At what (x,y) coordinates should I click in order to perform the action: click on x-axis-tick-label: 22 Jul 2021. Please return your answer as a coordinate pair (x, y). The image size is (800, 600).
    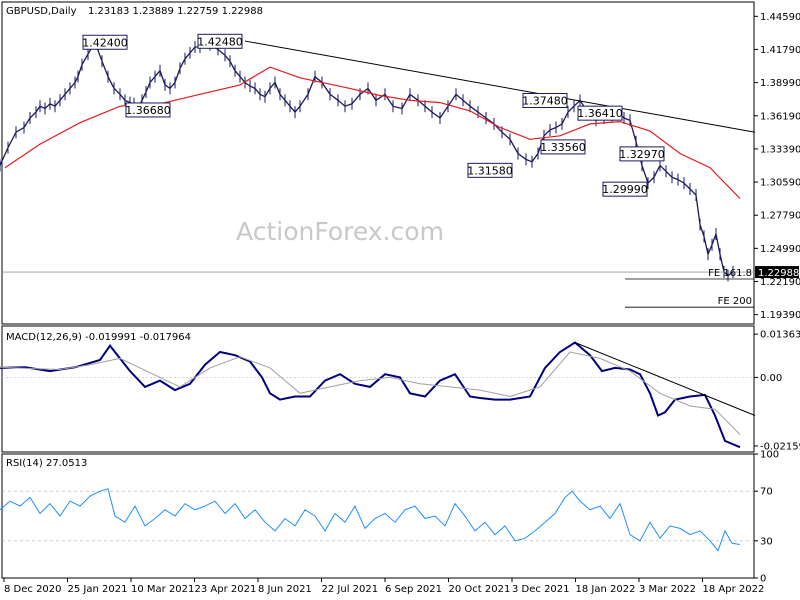
    Looking at the image, I should click on (350, 589).